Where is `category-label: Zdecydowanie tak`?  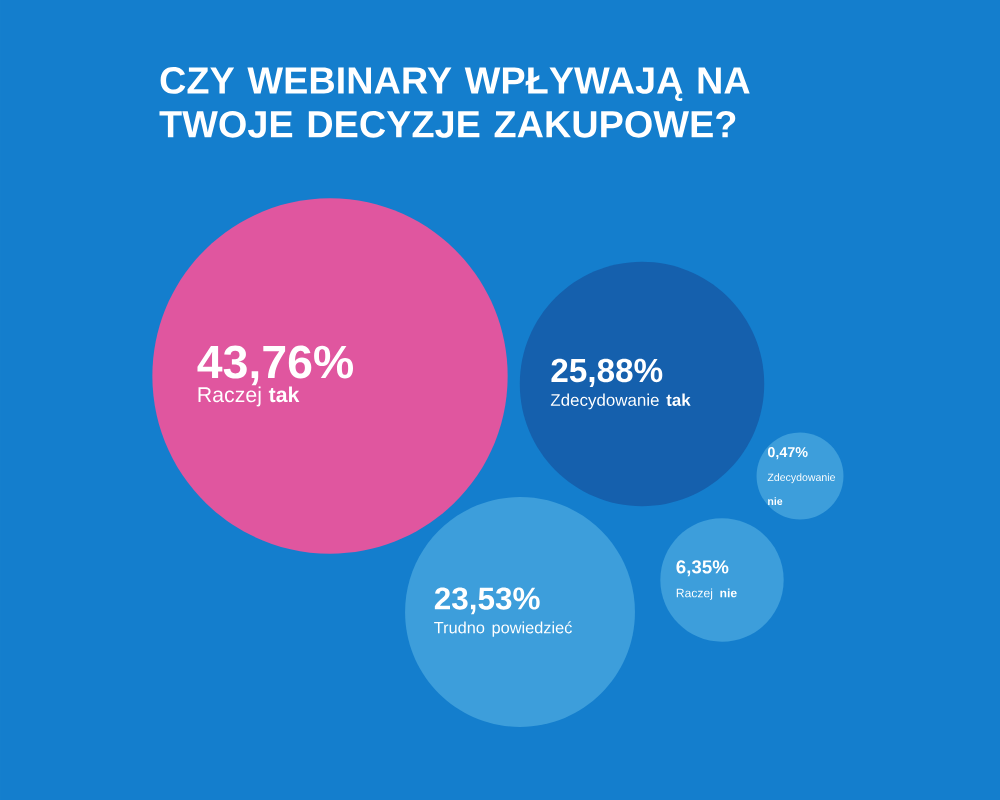
category-label: Zdecydowanie tak is located at coordinates (620, 401).